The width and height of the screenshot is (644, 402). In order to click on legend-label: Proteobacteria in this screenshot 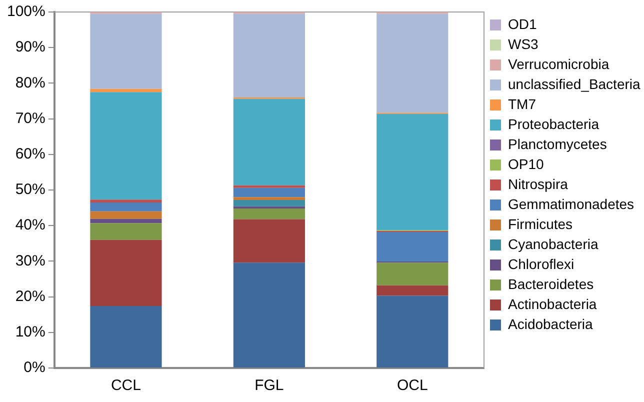, I will do `click(554, 124)`.